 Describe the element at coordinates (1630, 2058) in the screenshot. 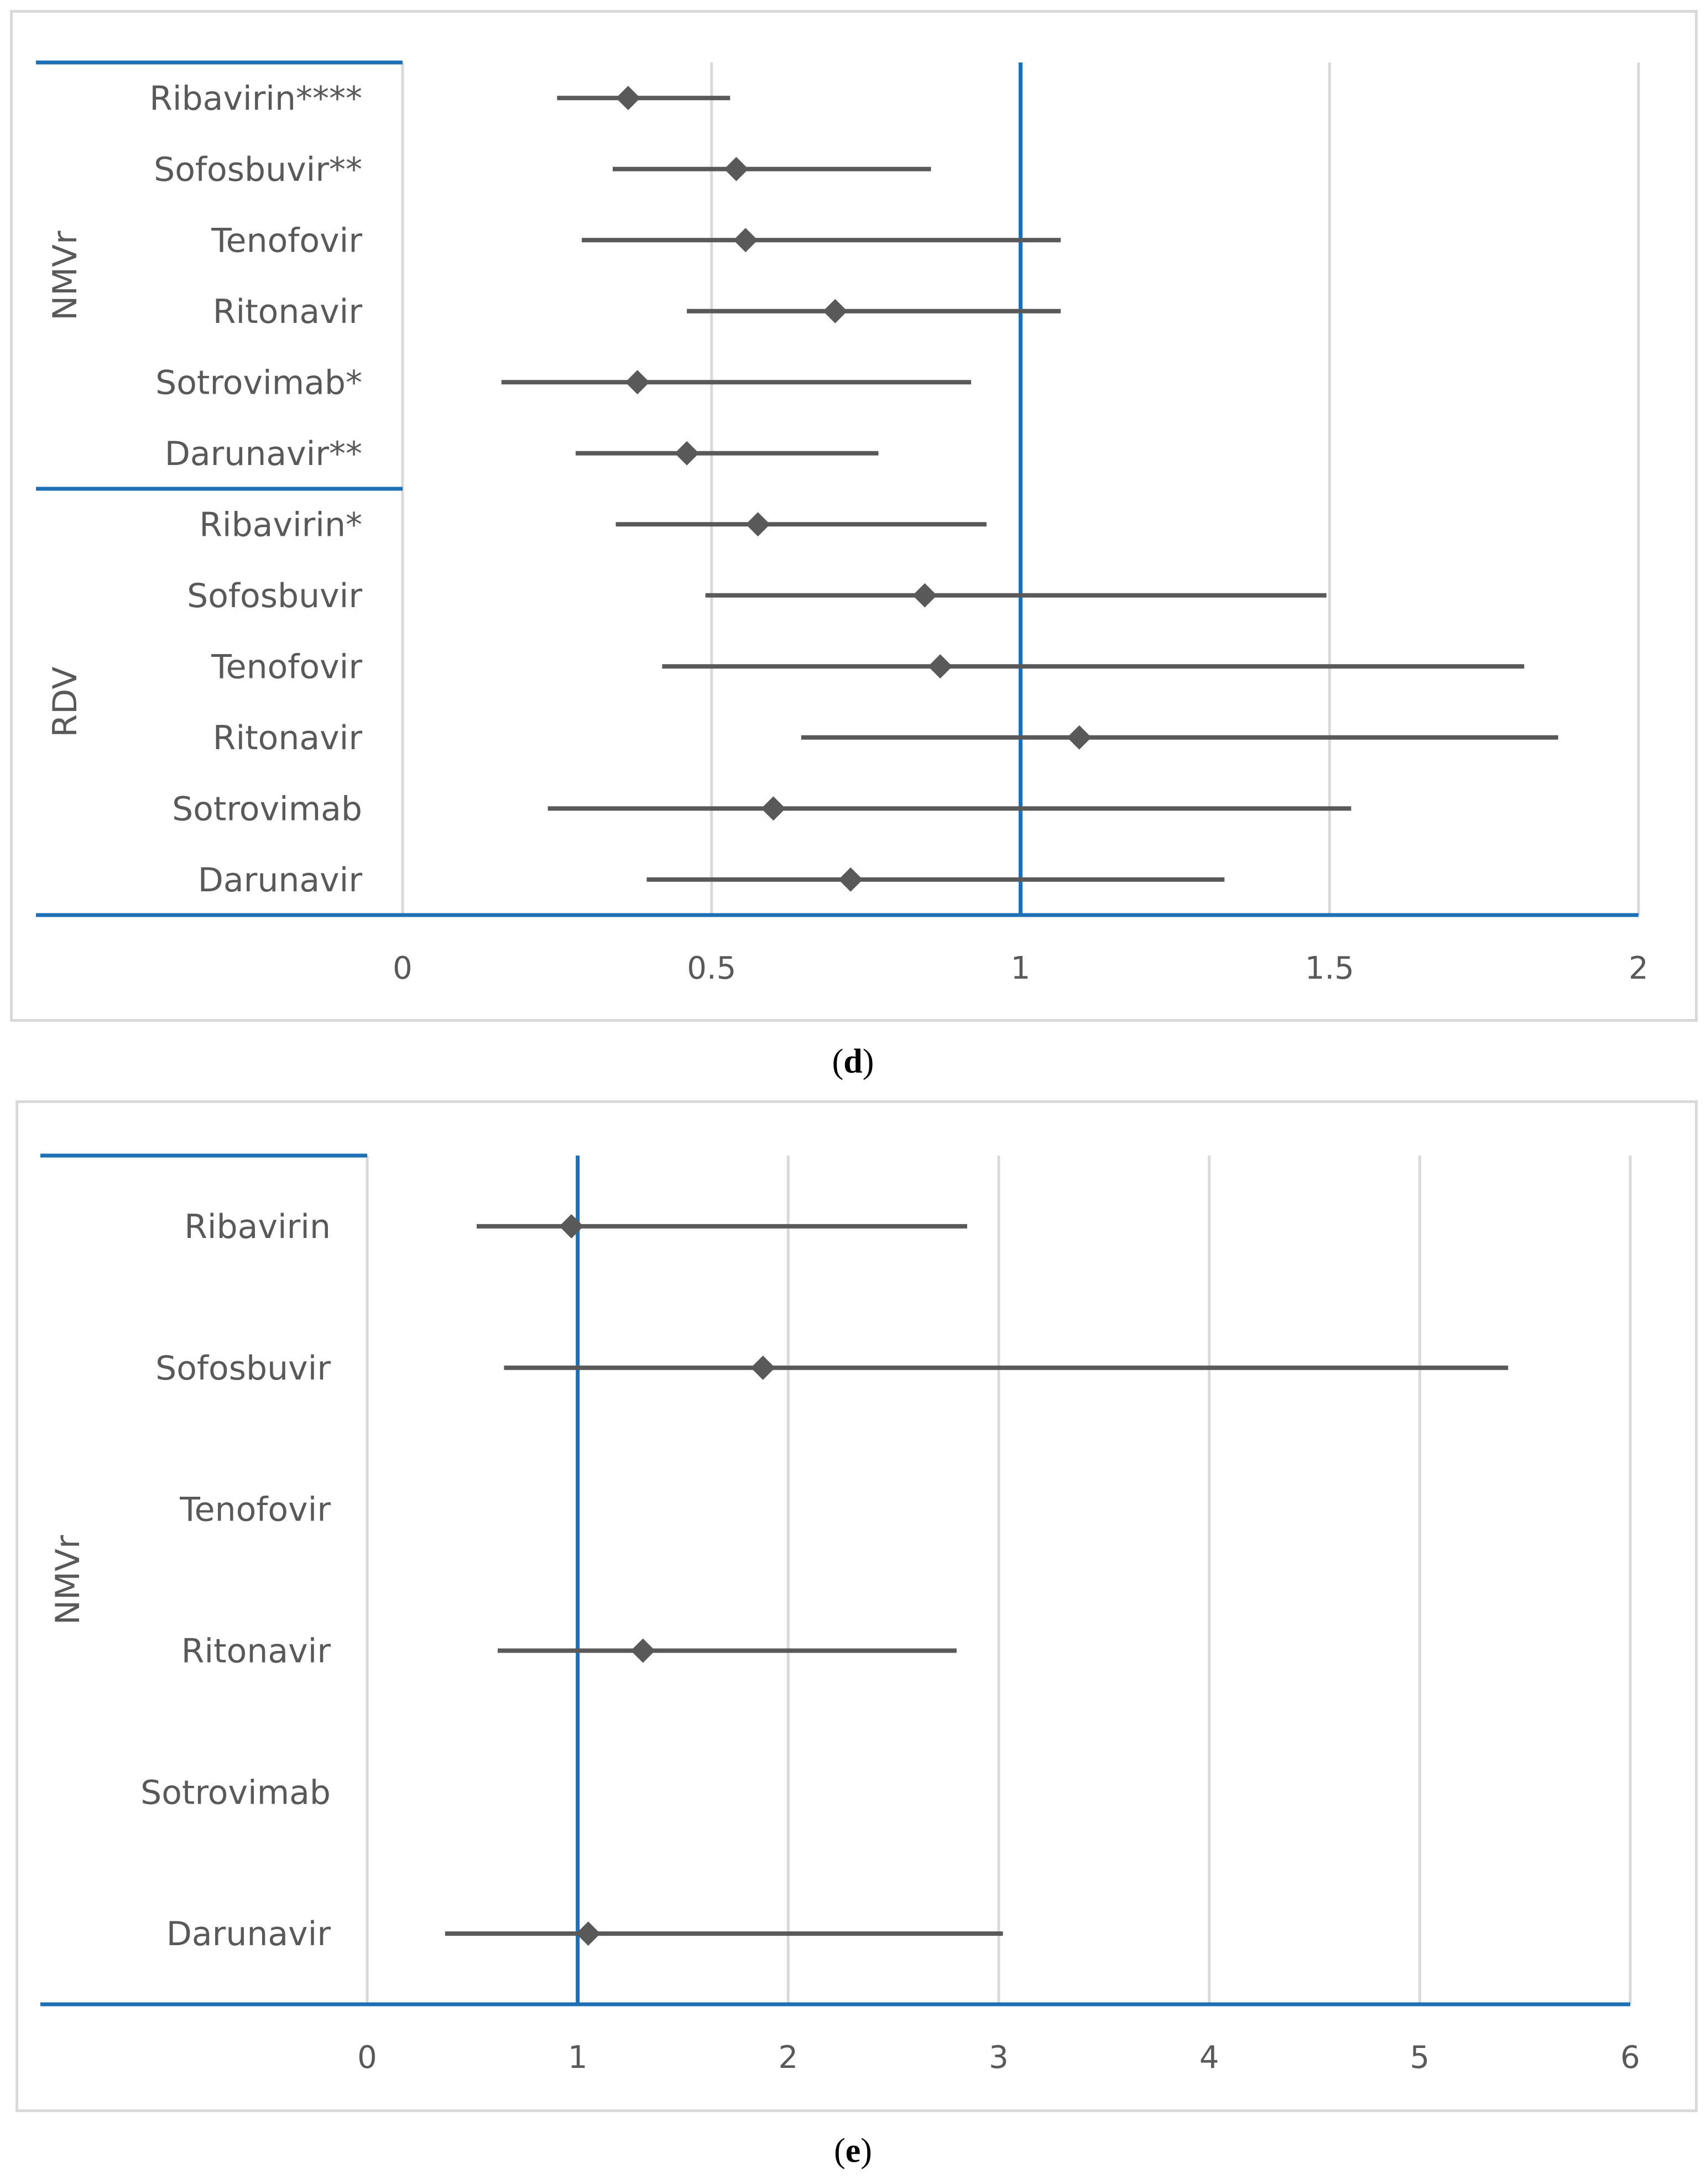

I see `x-tick-label-6: 6` at that location.